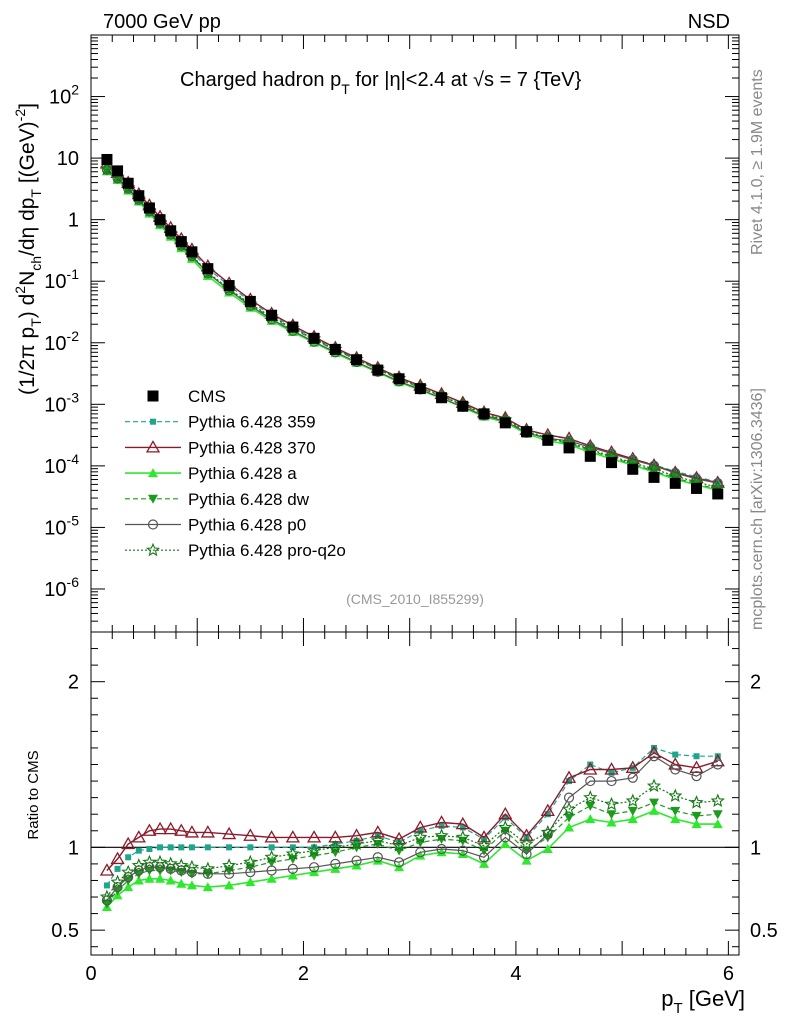 The height and width of the screenshot is (1024, 786). Describe the element at coordinates (61, 402) in the screenshot. I see `y-tick-label: 10⁻³` at that location.